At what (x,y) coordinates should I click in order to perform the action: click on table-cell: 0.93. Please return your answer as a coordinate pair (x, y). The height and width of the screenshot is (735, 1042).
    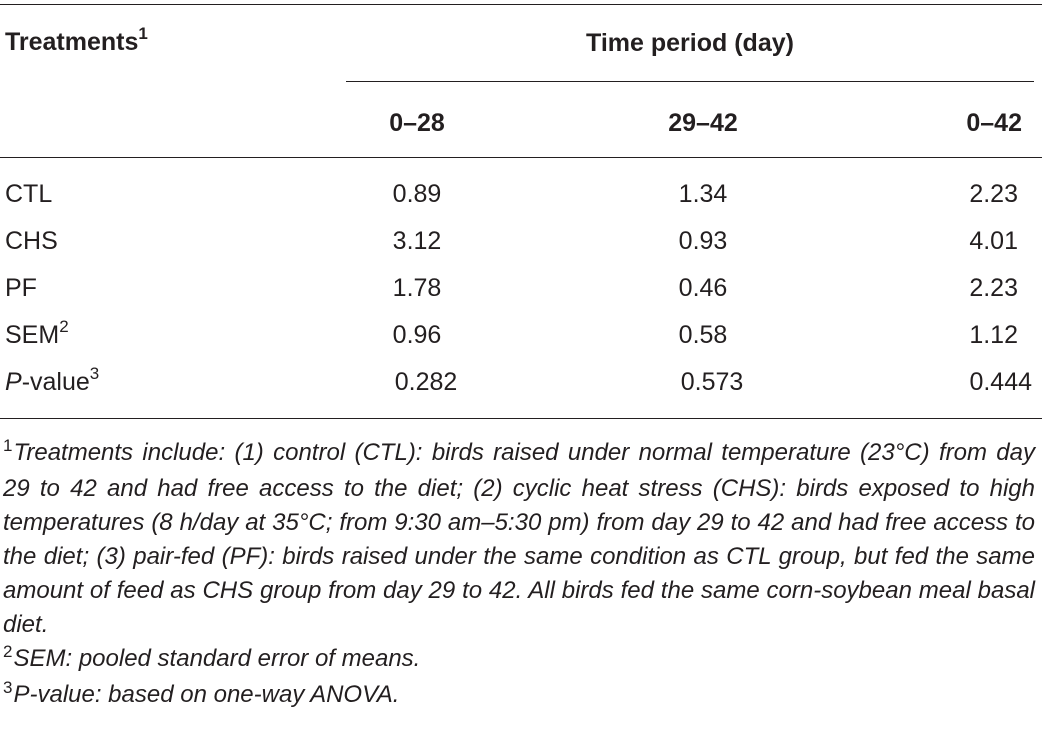
    Looking at the image, I should click on (703, 241).